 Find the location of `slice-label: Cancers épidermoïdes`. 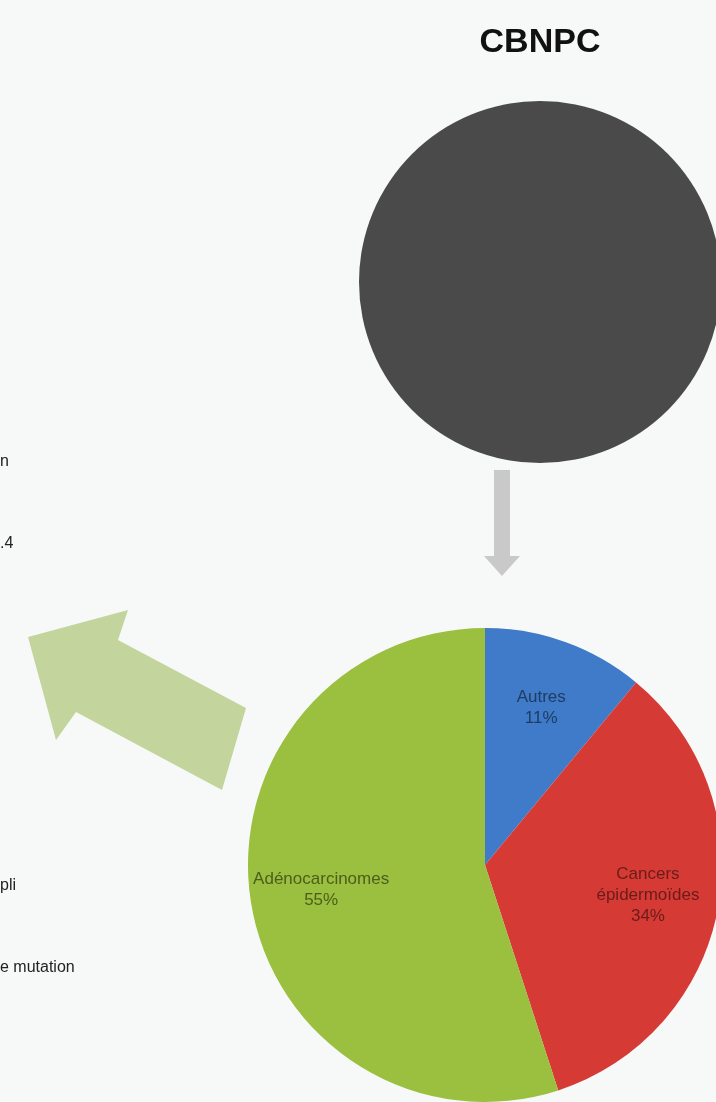

slice-label: Cancers épidermoïdes is located at coordinates (648, 884).